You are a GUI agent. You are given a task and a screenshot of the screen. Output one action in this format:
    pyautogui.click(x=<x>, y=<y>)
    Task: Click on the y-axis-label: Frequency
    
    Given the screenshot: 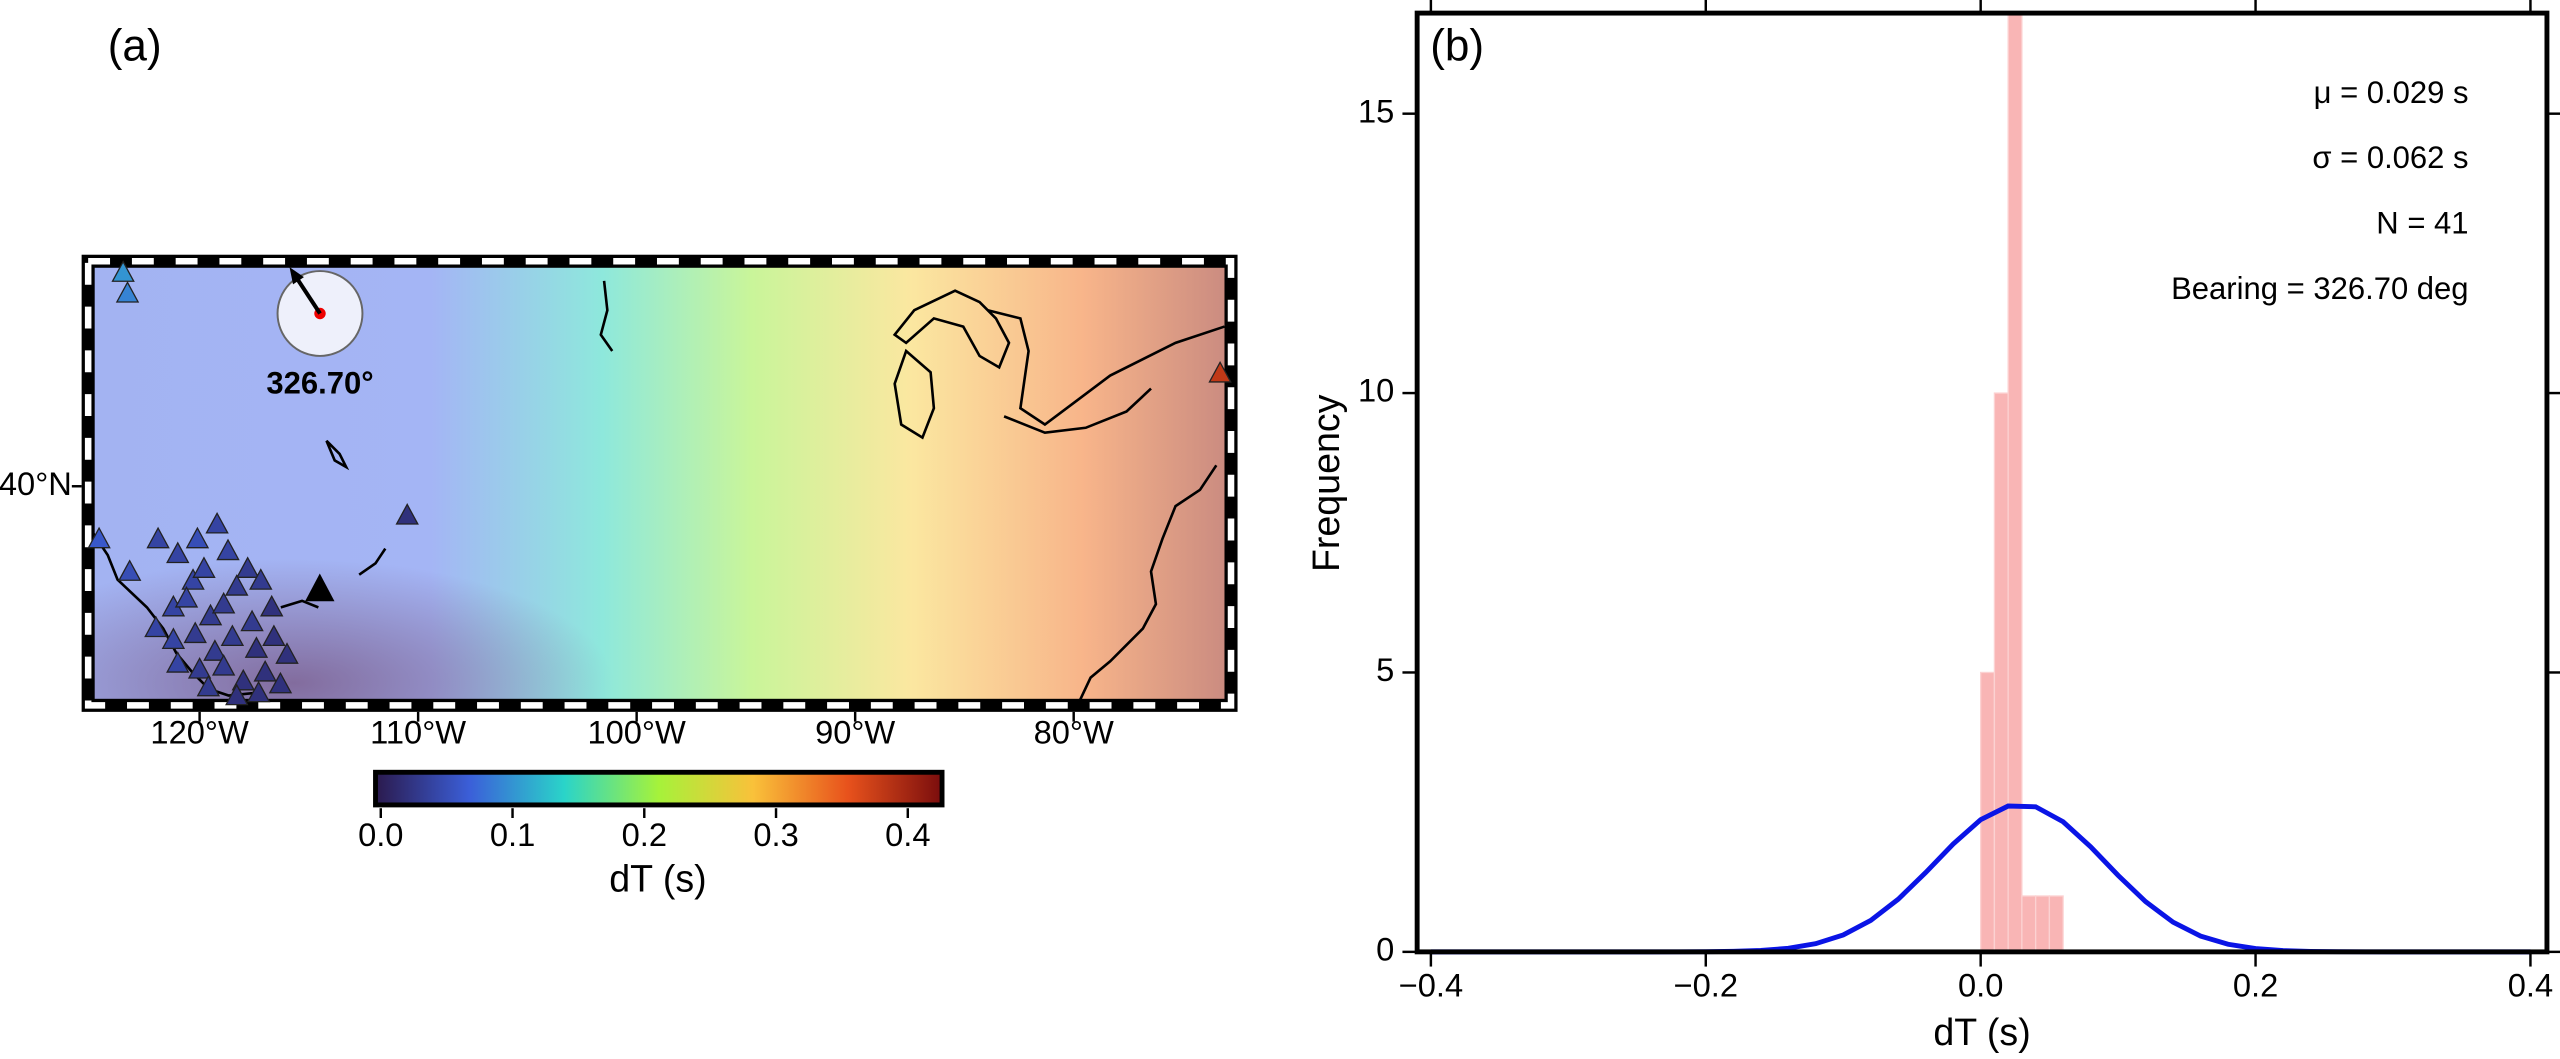 What is the action you would take?
    pyautogui.click(x=1326, y=483)
    